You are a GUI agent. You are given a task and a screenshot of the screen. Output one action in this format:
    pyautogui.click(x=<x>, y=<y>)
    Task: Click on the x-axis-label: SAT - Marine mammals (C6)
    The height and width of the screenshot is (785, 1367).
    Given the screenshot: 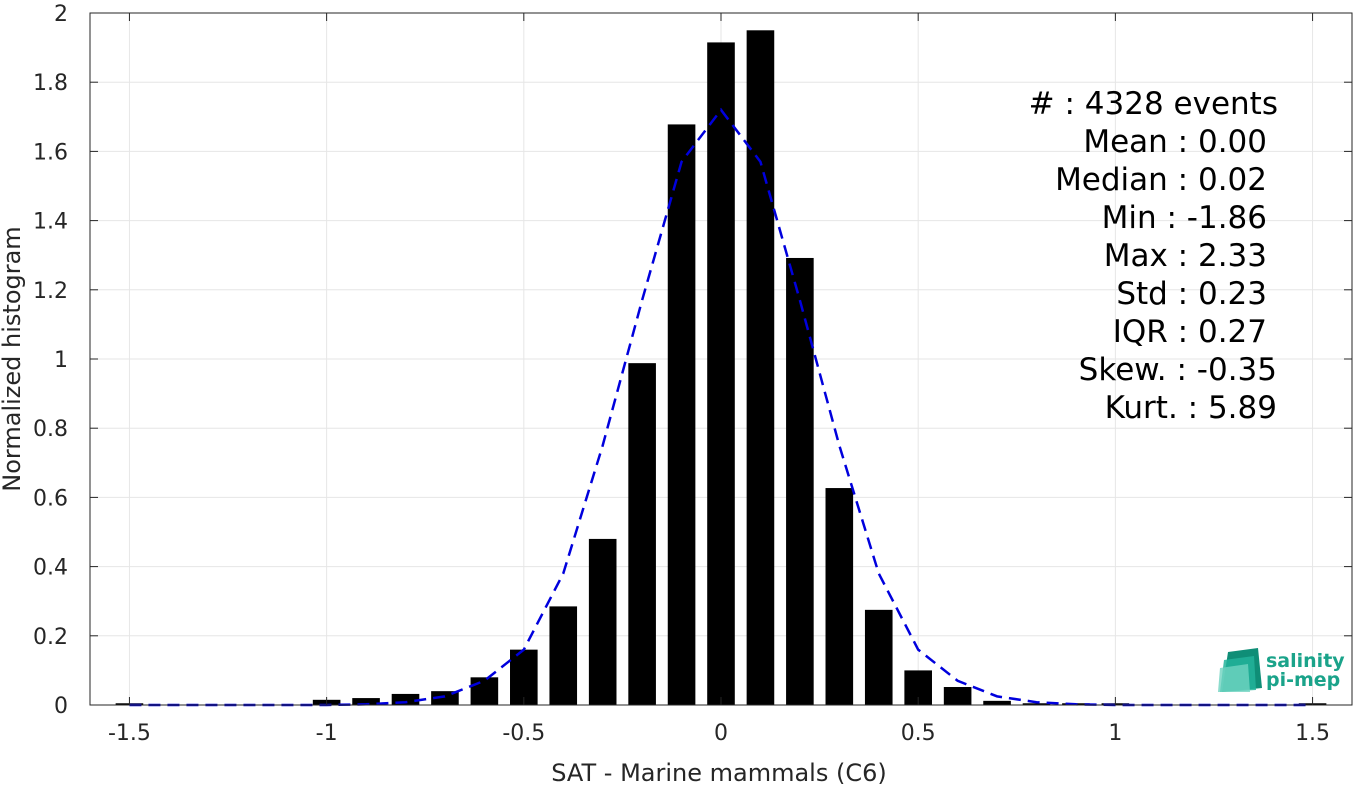 What is the action you would take?
    pyautogui.click(x=718, y=772)
    